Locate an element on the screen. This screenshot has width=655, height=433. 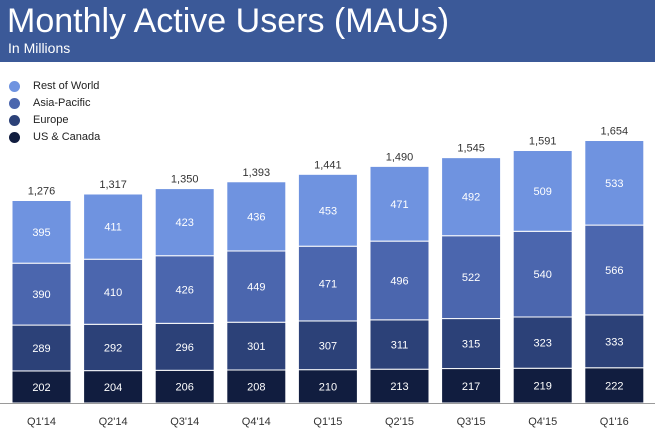
data-label: 426 is located at coordinates (185, 291).